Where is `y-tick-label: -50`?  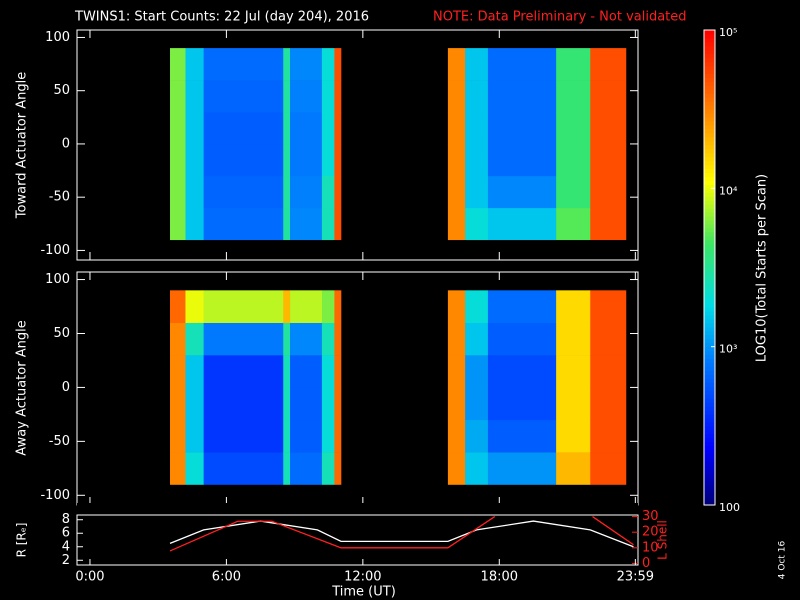 y-tick-label: -50 is located at coordinates (59, 441).